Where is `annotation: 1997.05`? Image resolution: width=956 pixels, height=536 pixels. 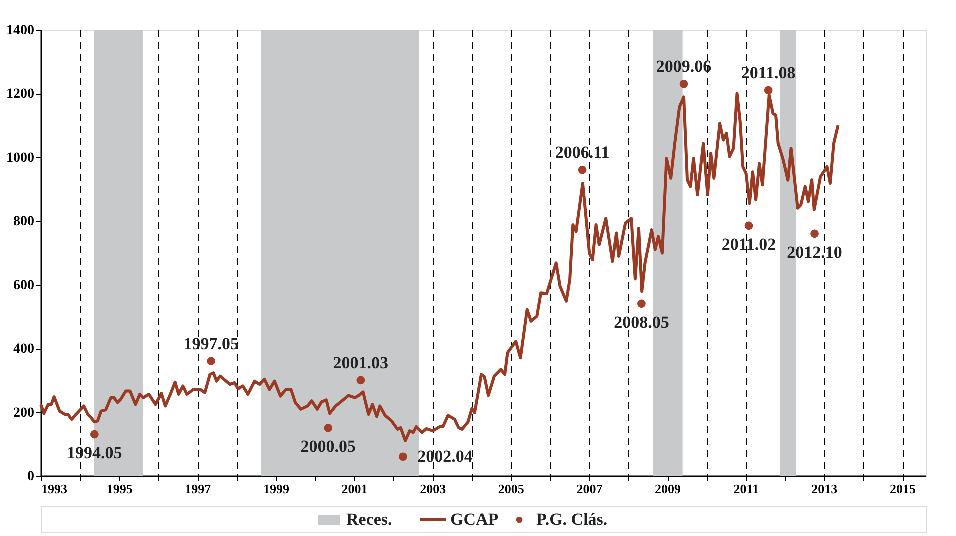 annotation: 1997.05 is located at coordinates (211, 344).